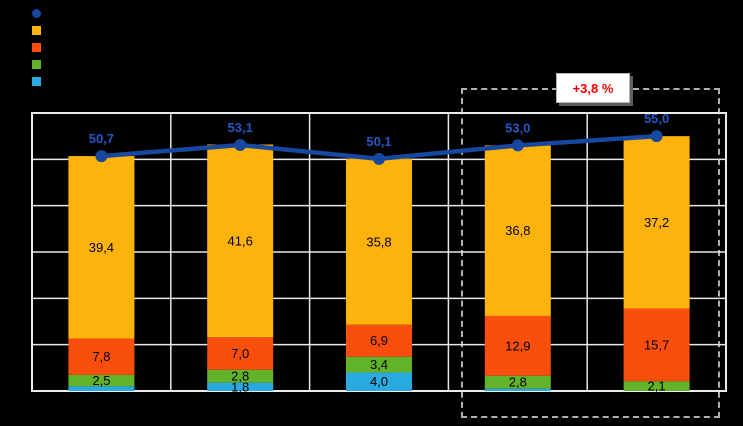 The image size is (743, 426). I want to click on chart-legend, so click(39, 47).